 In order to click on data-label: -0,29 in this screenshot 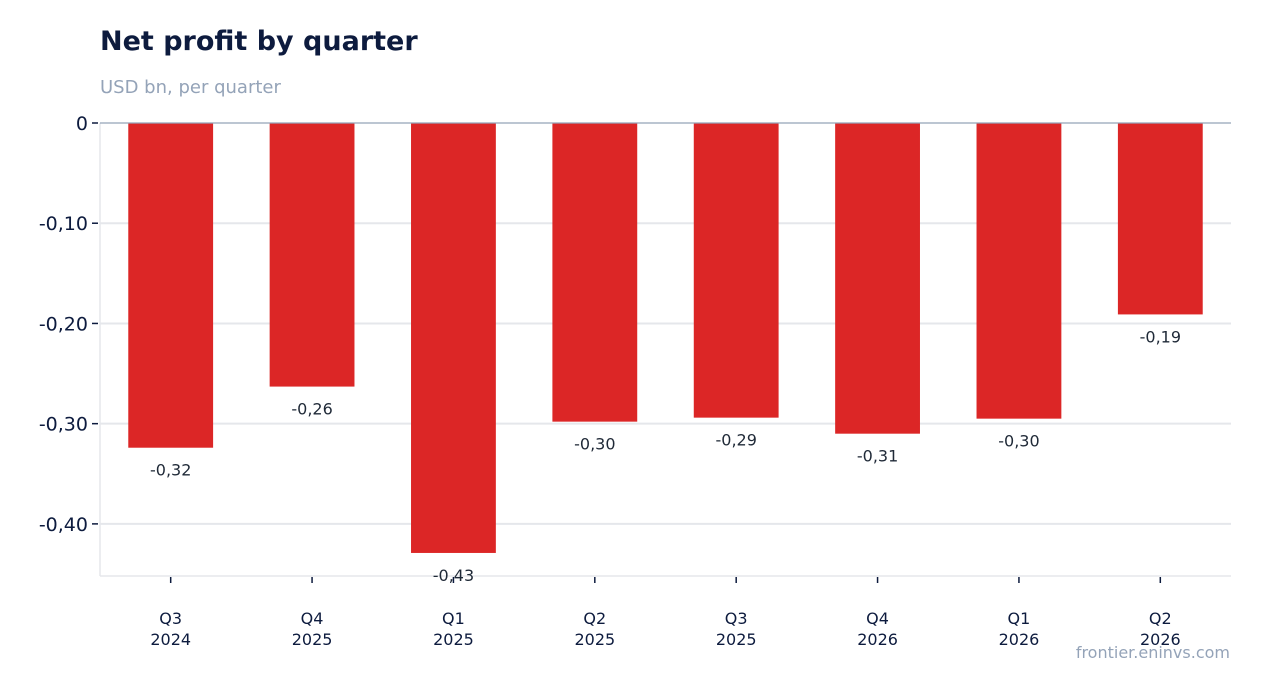, I will do `click(735, 440)`.